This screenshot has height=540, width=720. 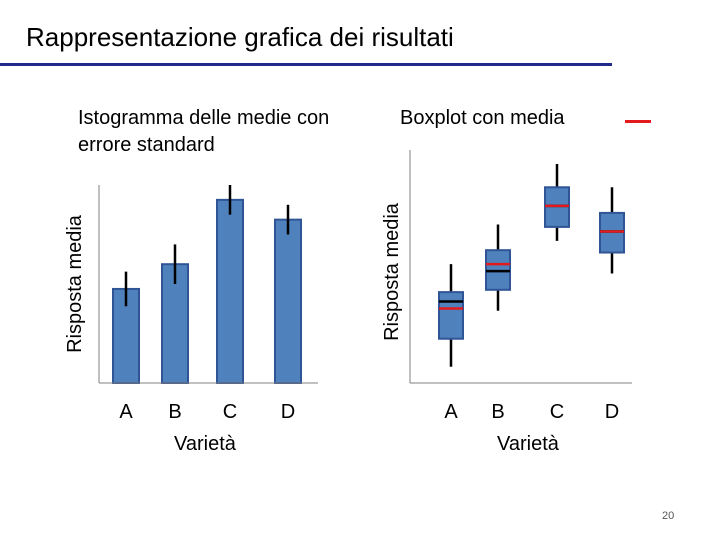 I want to click on bar-c, so click(x=230, y=291).